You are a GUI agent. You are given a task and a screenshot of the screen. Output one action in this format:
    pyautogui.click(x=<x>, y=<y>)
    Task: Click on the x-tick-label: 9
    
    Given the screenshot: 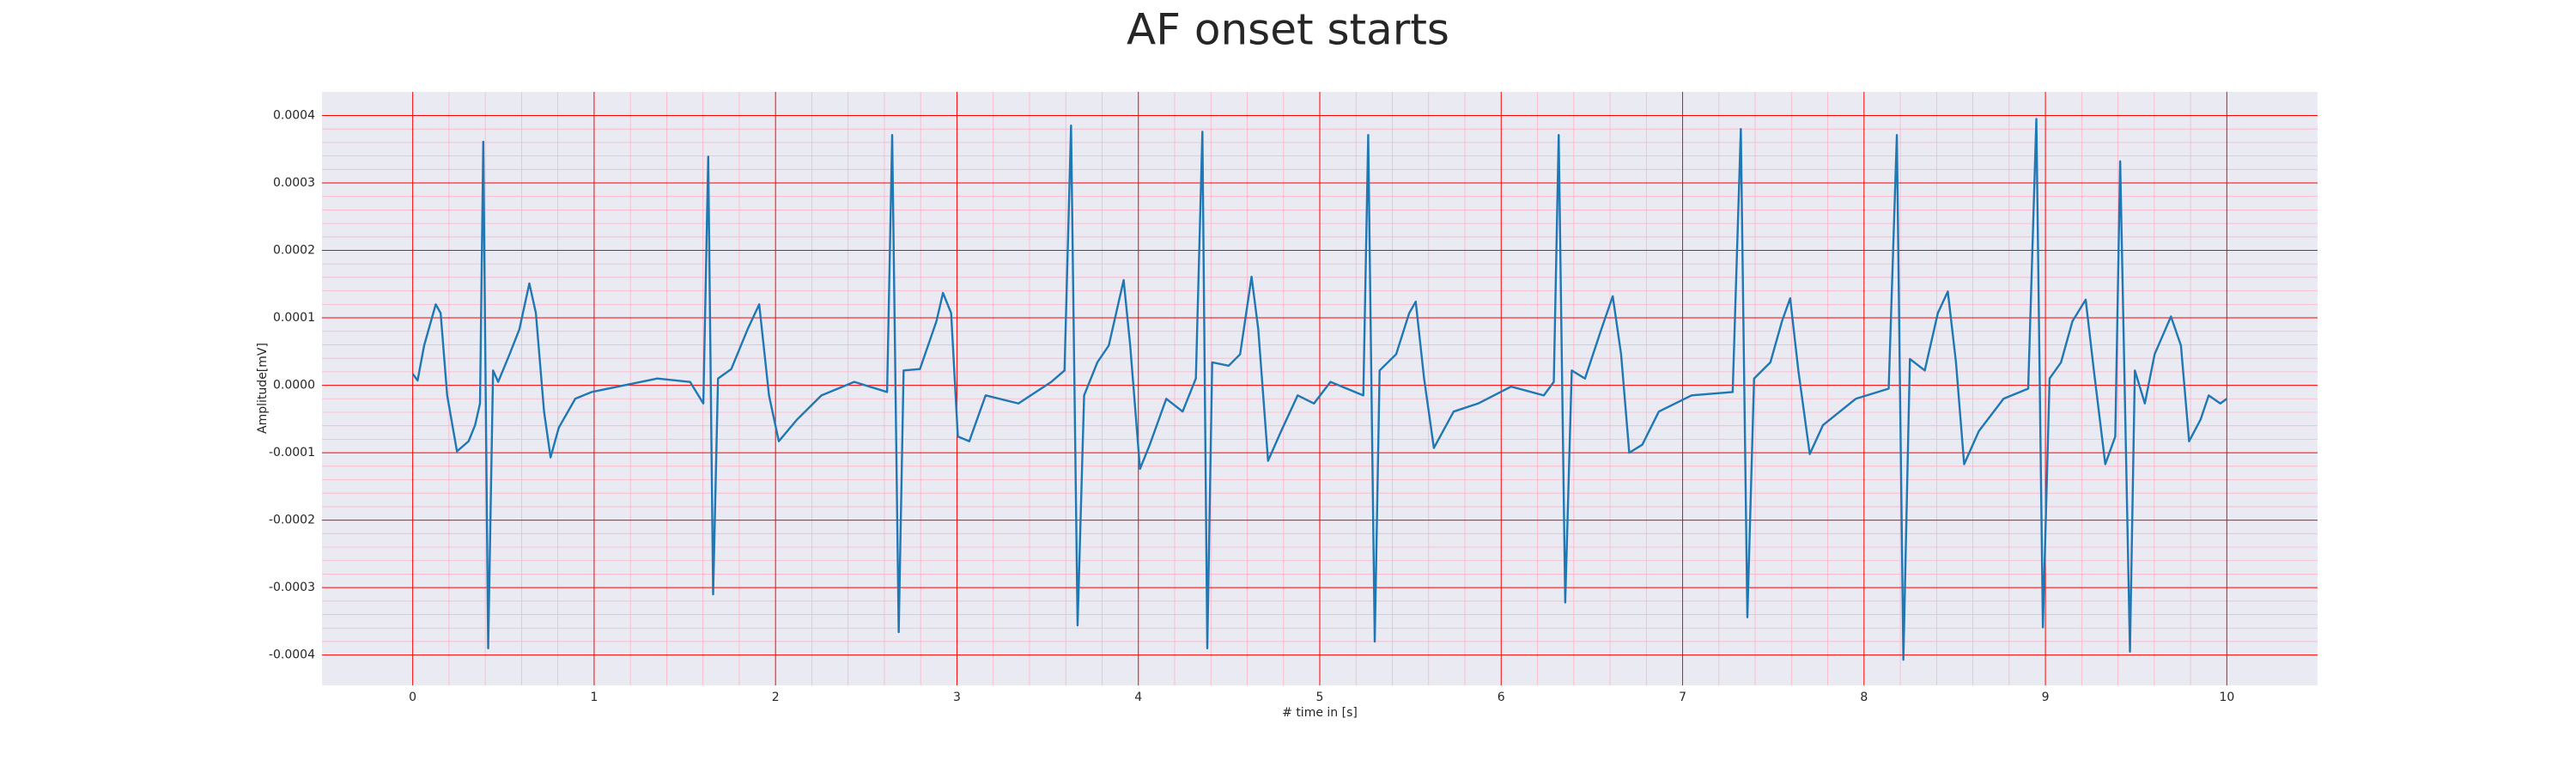 What is the action you would take?
    pyautogui.click(x=2046, y=697)
    